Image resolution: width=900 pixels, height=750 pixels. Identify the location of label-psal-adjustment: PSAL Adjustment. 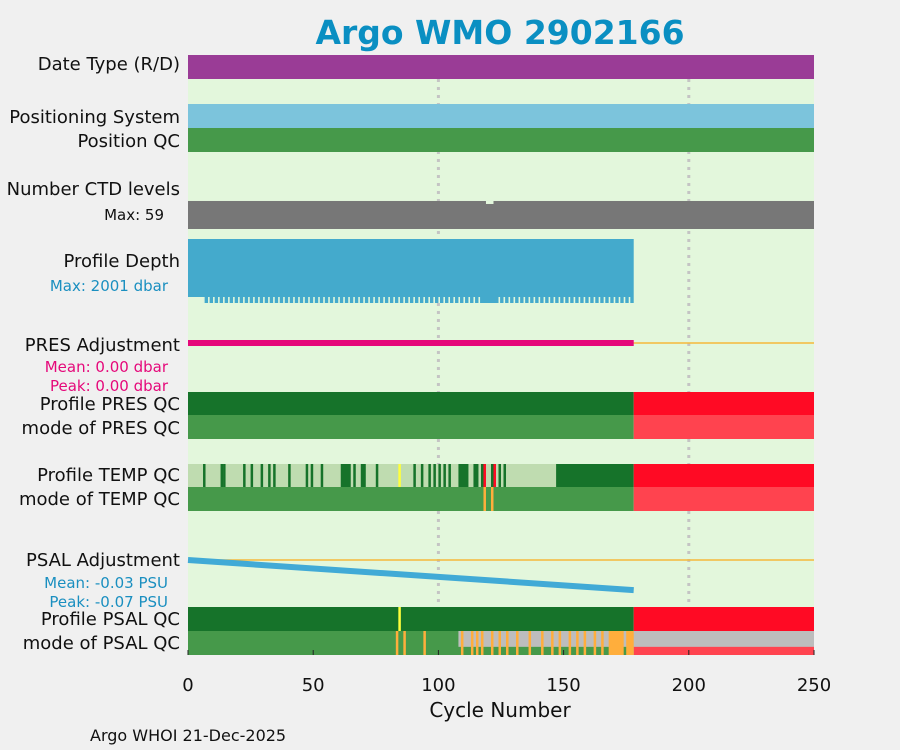
(103, 560).